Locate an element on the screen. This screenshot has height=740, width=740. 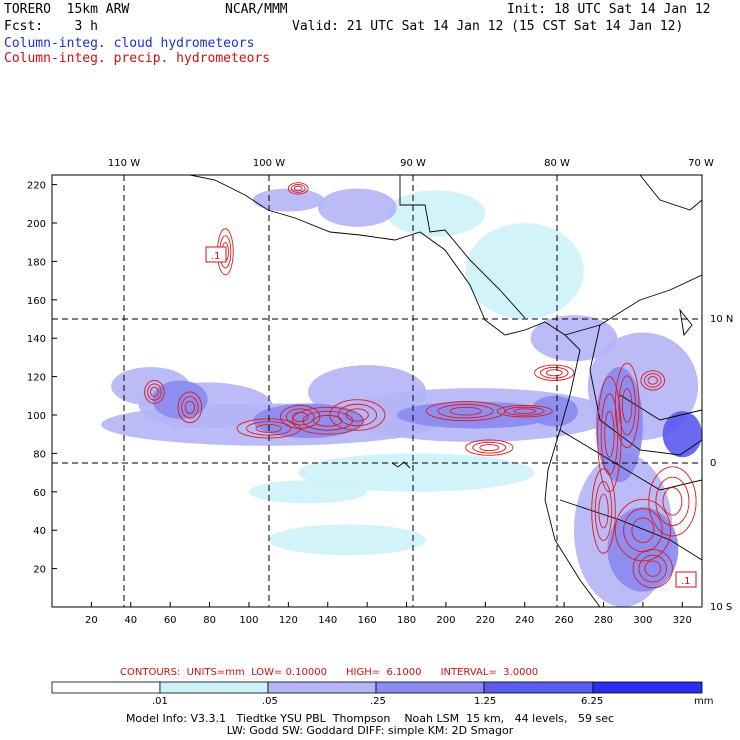
y-tick-label: 180 is located at coordinates (36, 262).